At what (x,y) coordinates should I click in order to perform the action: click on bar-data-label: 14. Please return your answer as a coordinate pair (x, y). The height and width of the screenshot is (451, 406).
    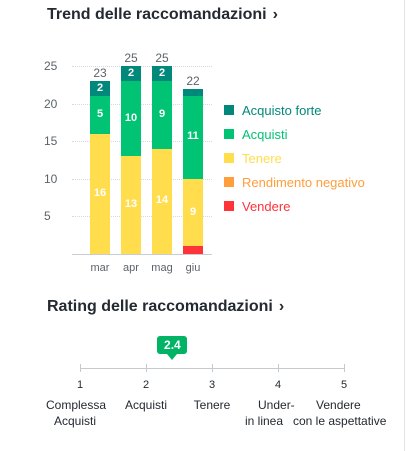
    Looking at the image, I should click on (162, 200).